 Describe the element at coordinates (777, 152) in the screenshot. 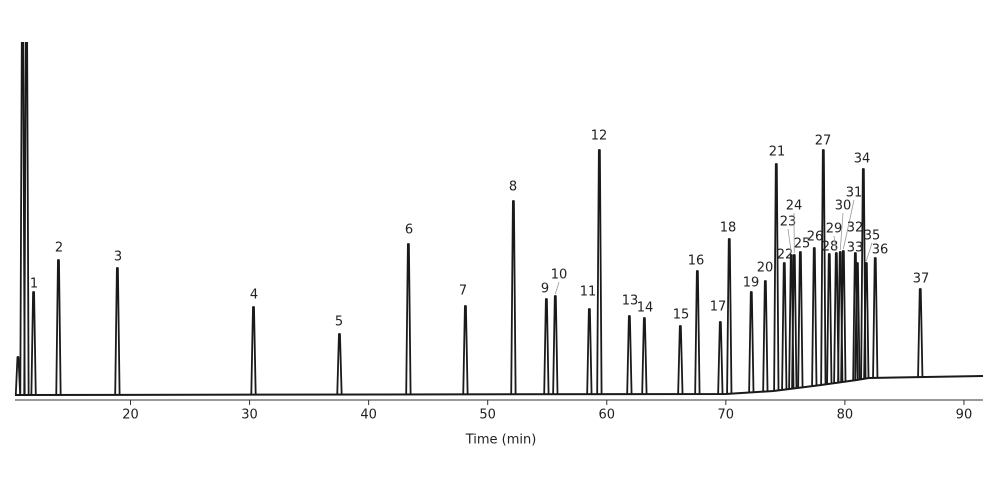

I see `peak-label: 21` at that location.